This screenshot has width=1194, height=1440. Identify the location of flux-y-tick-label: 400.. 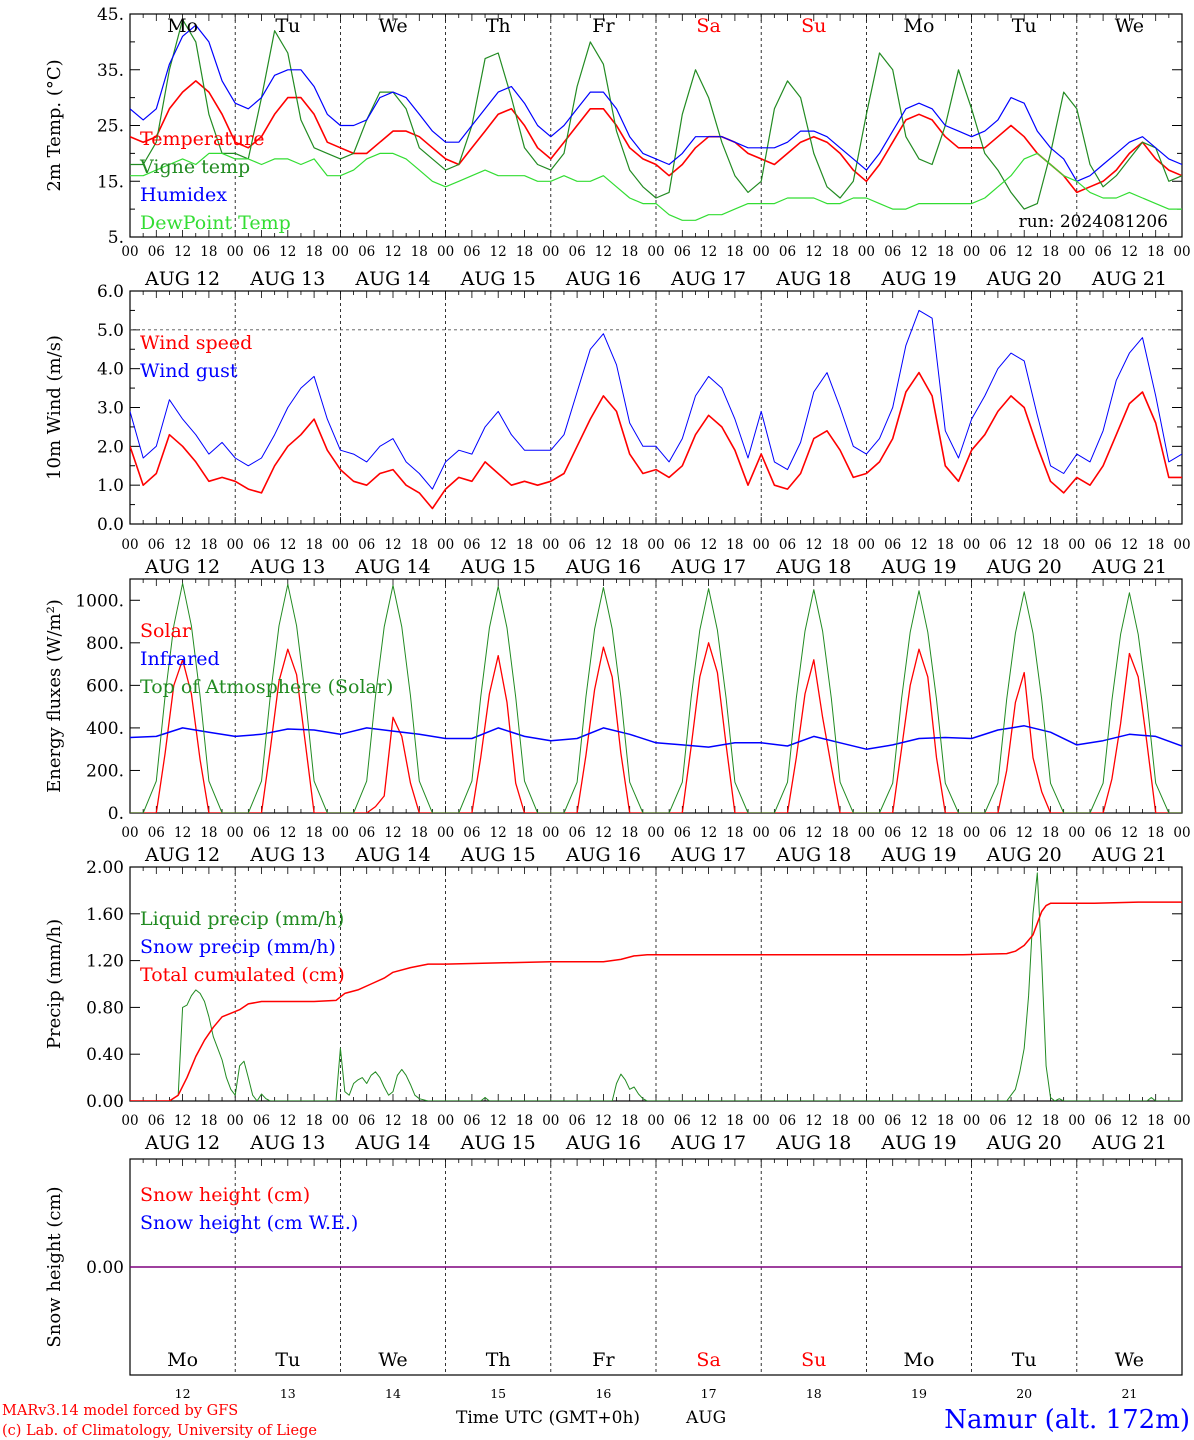
(105, 729).